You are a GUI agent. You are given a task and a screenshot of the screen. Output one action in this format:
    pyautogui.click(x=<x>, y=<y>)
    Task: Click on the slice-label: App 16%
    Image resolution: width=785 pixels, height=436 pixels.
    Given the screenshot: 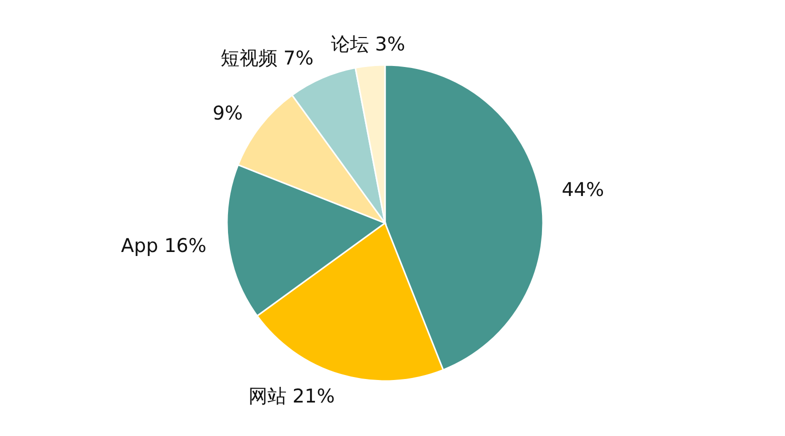 What is the action you would take?
    pyautogui.click(x=163, y=246)
    